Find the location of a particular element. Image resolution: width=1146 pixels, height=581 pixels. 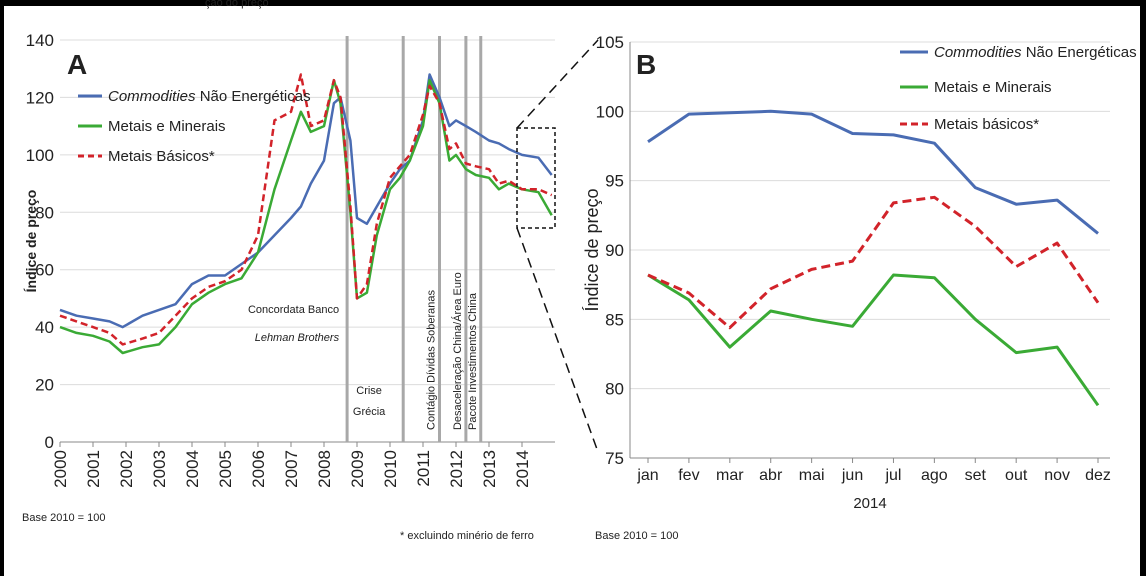

legend-label-b-metais-minerais: Metais e Minerais is located at coordinates (993, 87).